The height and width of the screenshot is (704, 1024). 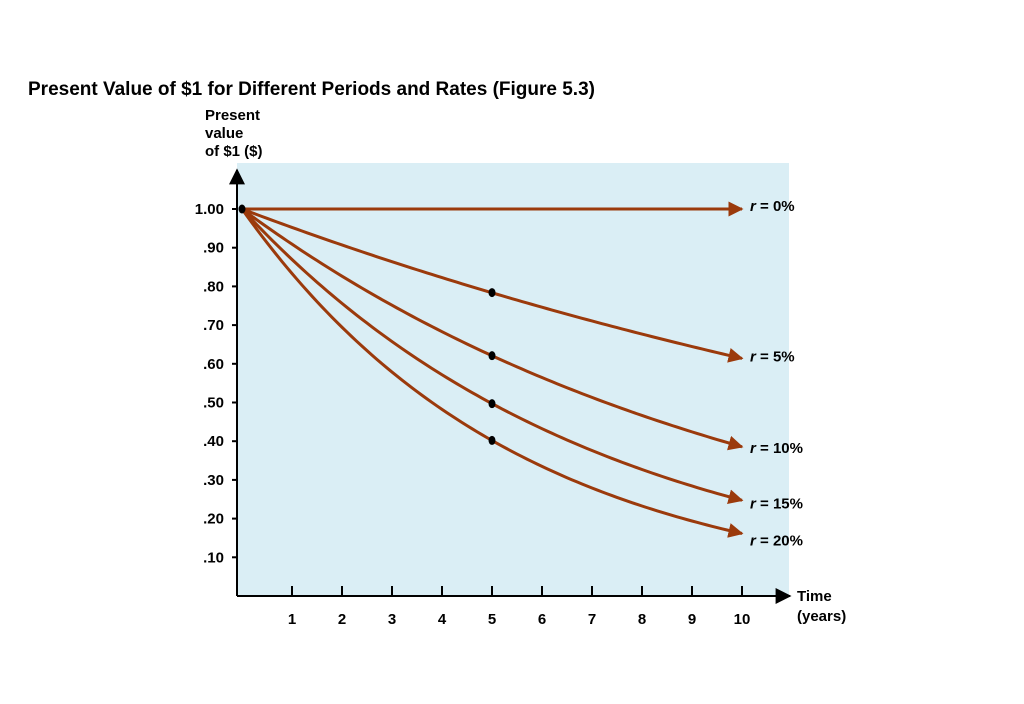 I want to click on x-tick-label-3: 4, so click(x=442, y=619).